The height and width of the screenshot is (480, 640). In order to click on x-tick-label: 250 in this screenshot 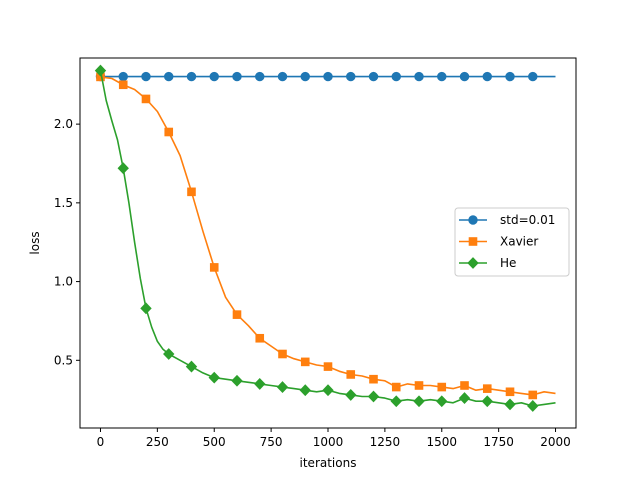, I will do `click(157, 442)`.